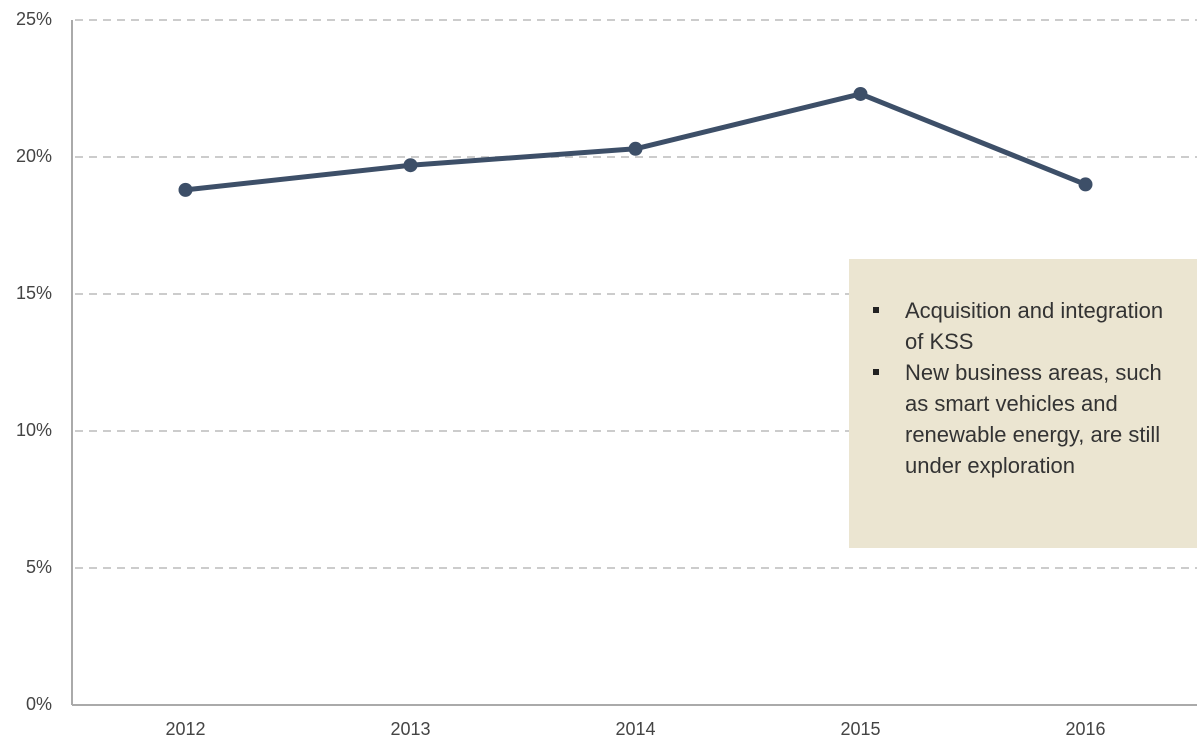 This screenshot has height=742, width=1197. I want to click on y-tick-label: 5%, so click(39, 567).